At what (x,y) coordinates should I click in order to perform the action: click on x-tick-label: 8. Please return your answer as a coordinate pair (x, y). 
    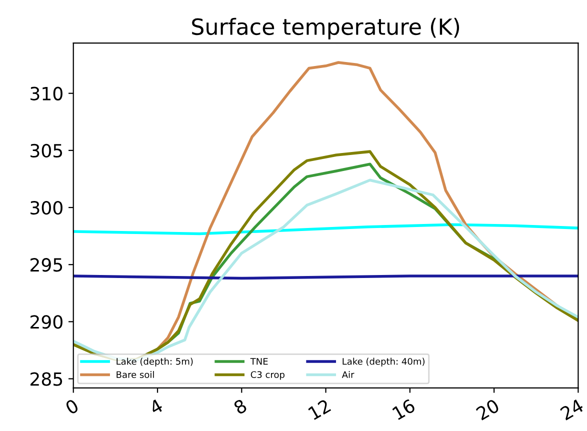
    Looking at the image, I should click on (240, 406).